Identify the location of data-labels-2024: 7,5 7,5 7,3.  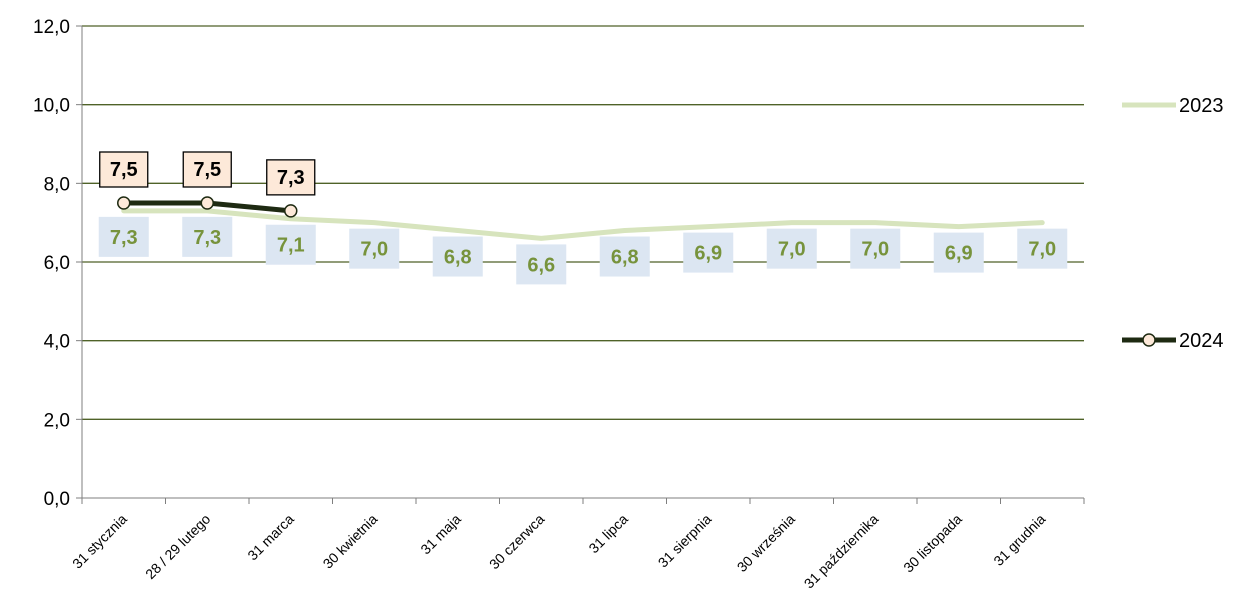
(207, 173).